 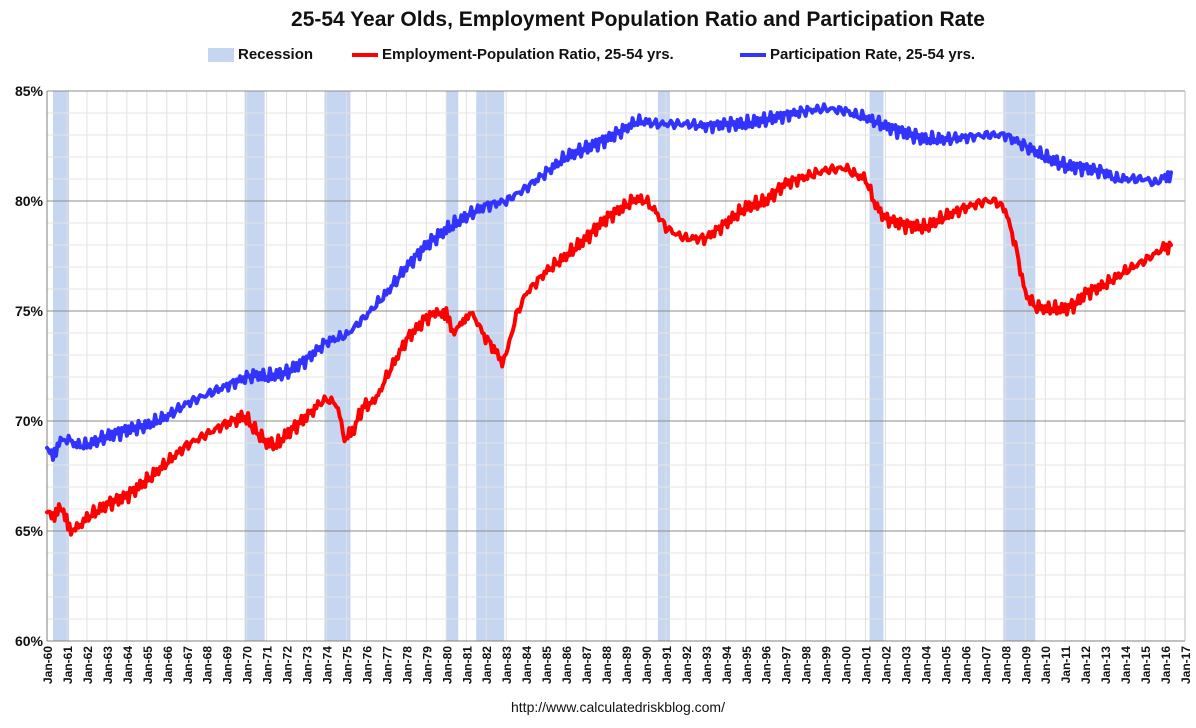 I want to click on x-tick-label-20: Jan-80, so click(x=447, y=665).